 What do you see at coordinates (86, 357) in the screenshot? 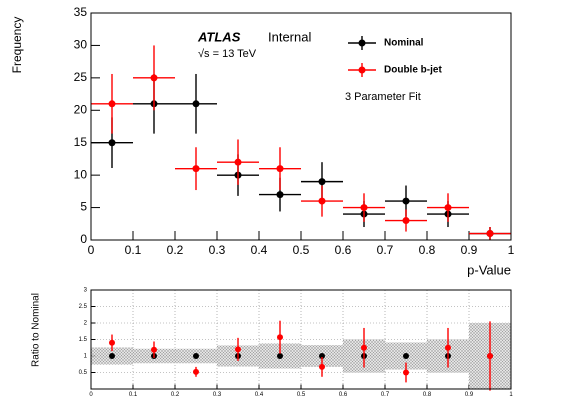
I see `y-tick-label: 1` at bounding box center [86, 357].